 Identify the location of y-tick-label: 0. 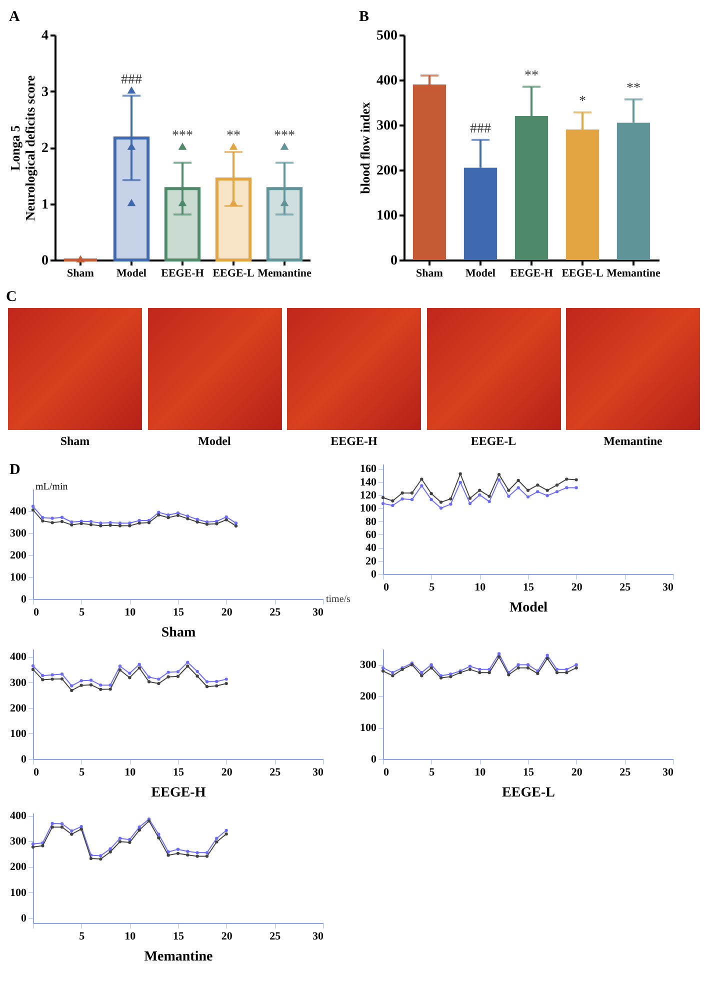
(24, 760).